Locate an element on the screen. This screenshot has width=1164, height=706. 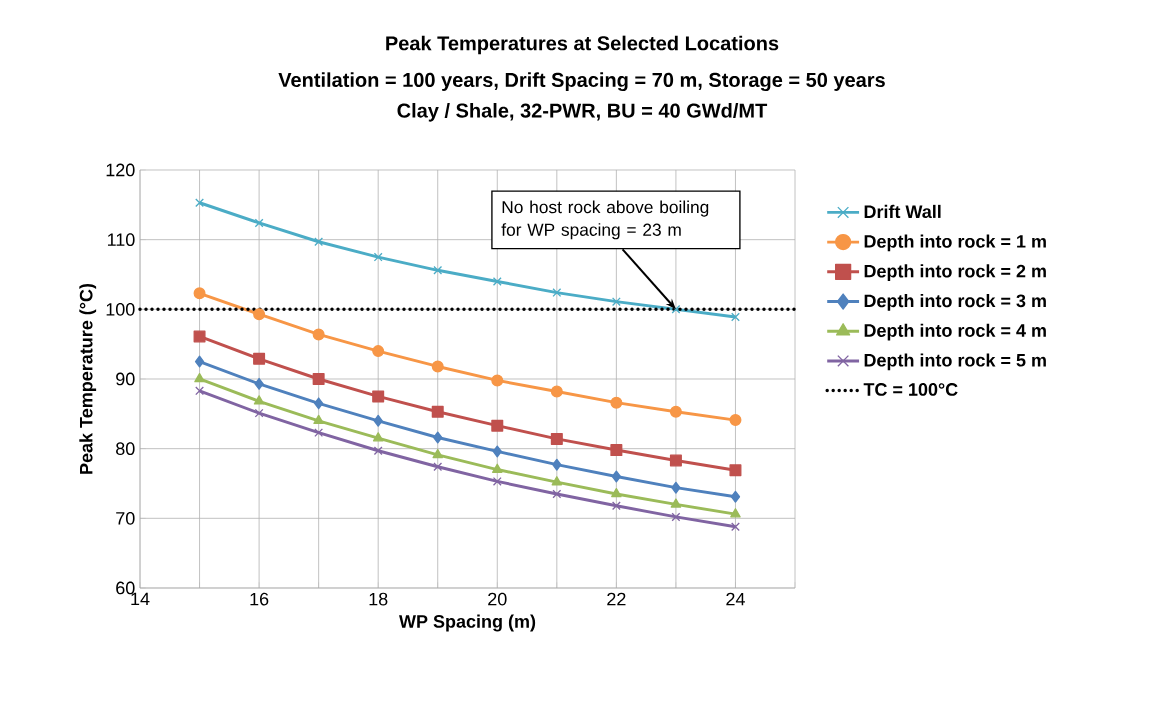
y-tick-label: 110 is located at coordinates (121, 240).